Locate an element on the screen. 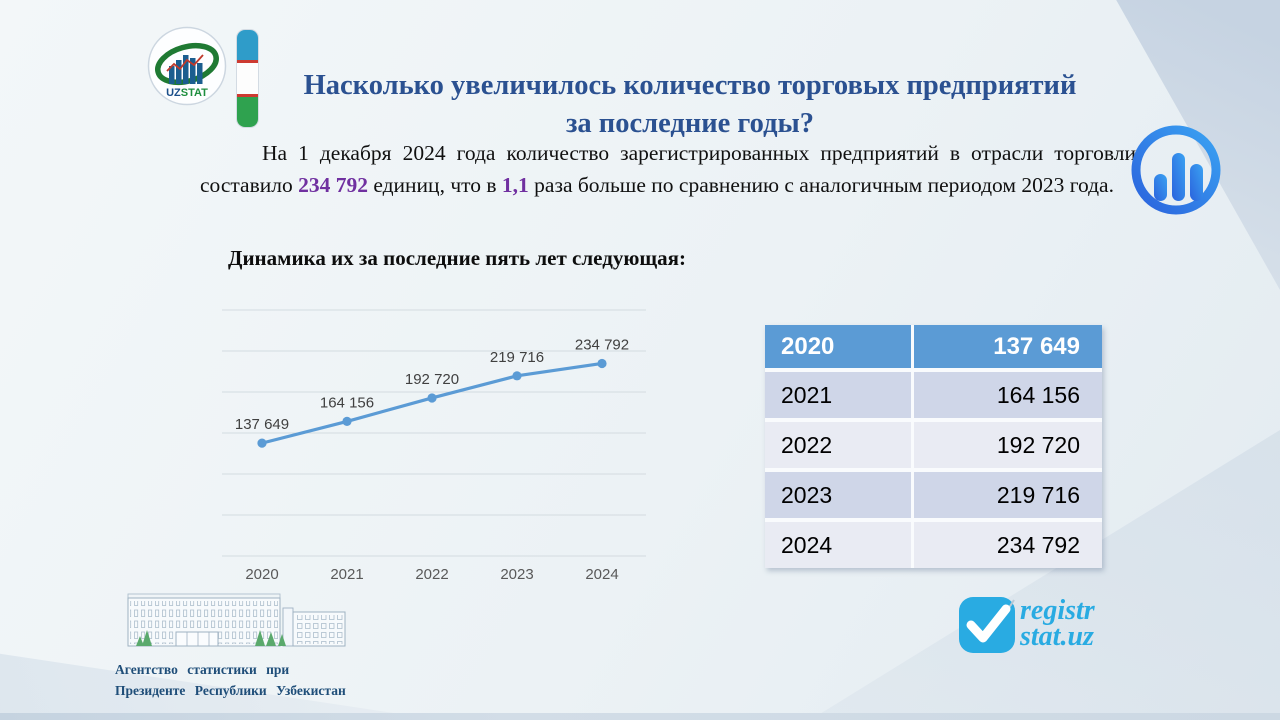 This screenshot has height=720, width=1280. logo-text-stat: STAT is located at coordinates (194, 93).